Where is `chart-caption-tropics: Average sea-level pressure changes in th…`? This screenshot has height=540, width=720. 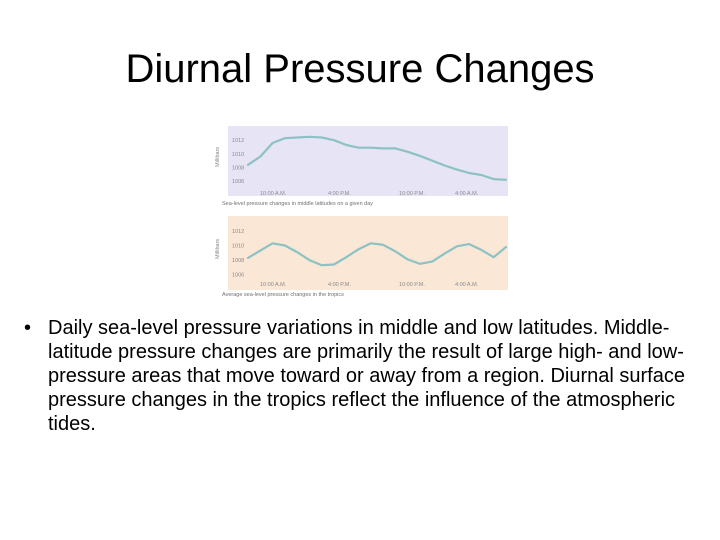
chart-caption-tropics: Average sea-level pressure changes in th… is located at coordinates (283, 295).